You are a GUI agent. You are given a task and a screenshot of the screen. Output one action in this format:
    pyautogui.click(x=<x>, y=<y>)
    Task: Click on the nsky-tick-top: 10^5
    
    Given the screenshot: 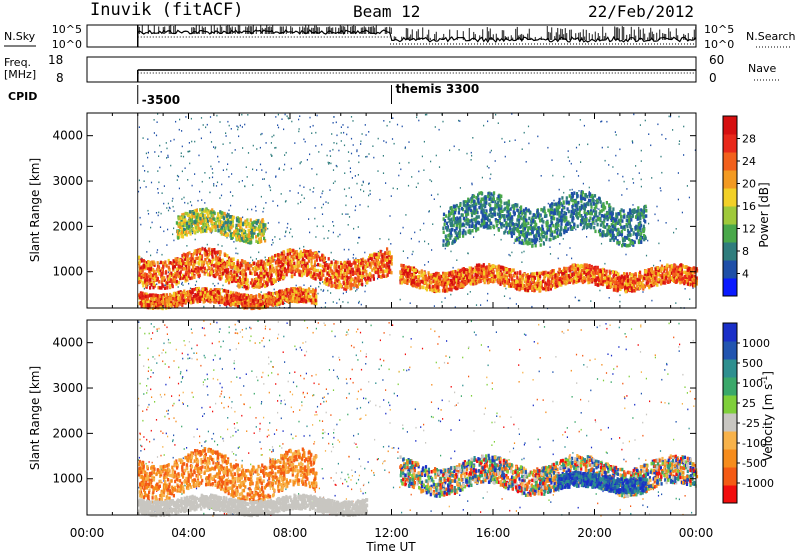 What is the action you would take?
    pyautogui.click(x=67, y=29)
    